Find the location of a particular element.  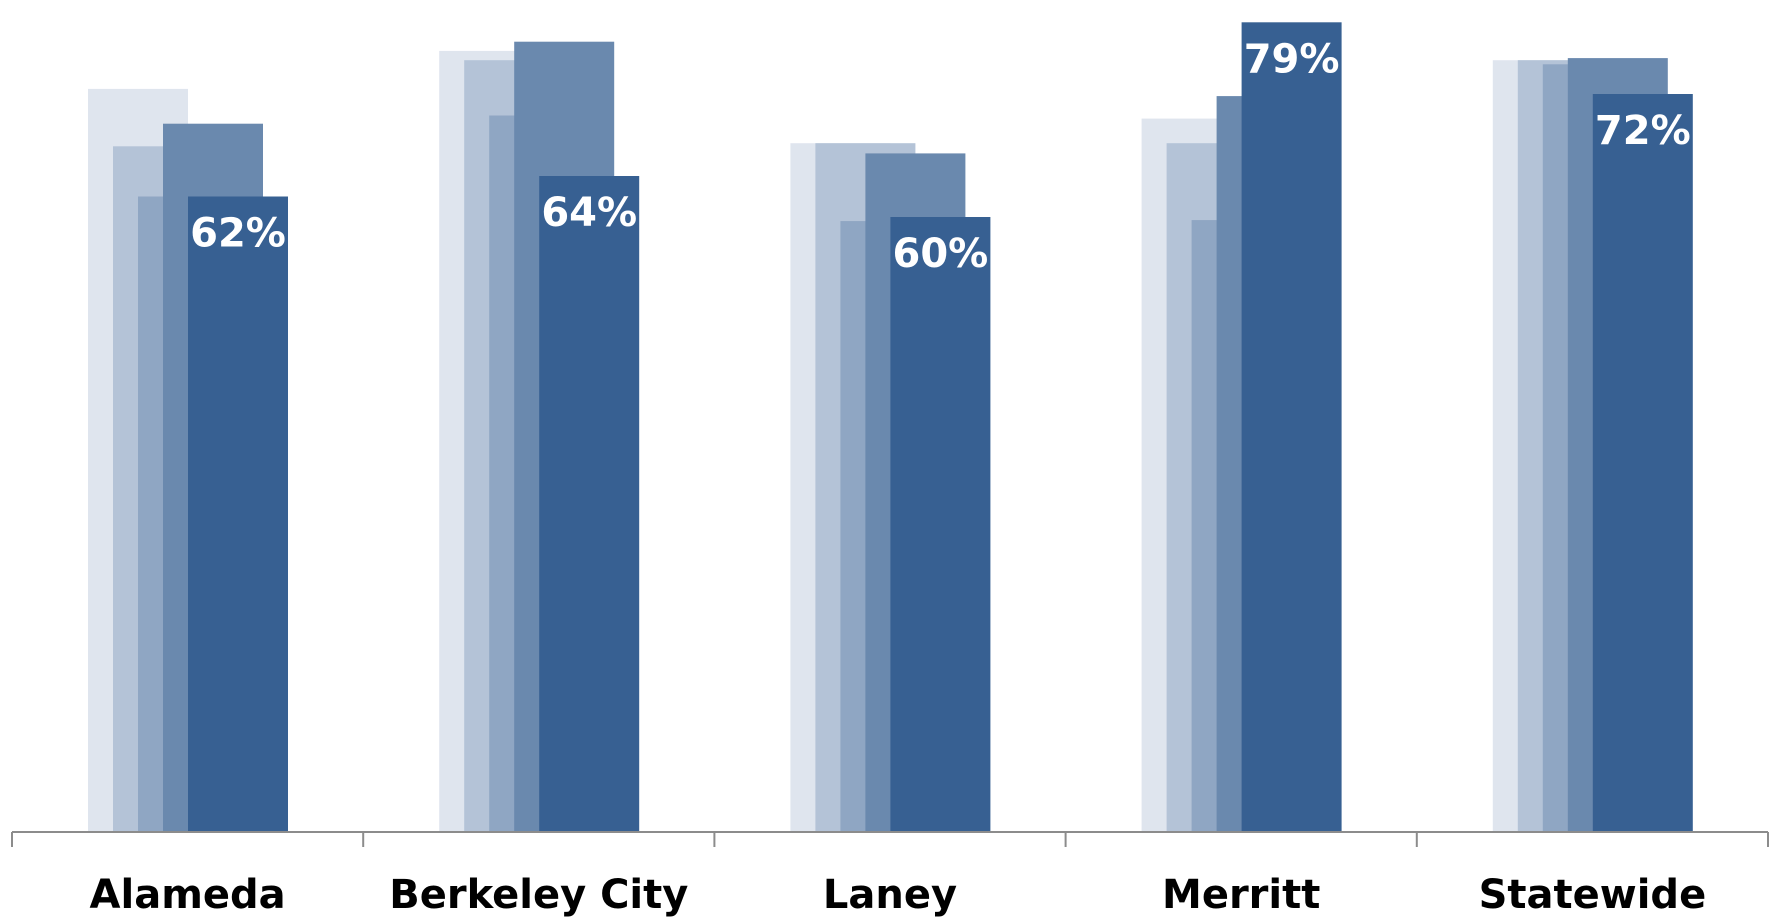

x-tick-label: Alameda is located at coordinates (188, 895).